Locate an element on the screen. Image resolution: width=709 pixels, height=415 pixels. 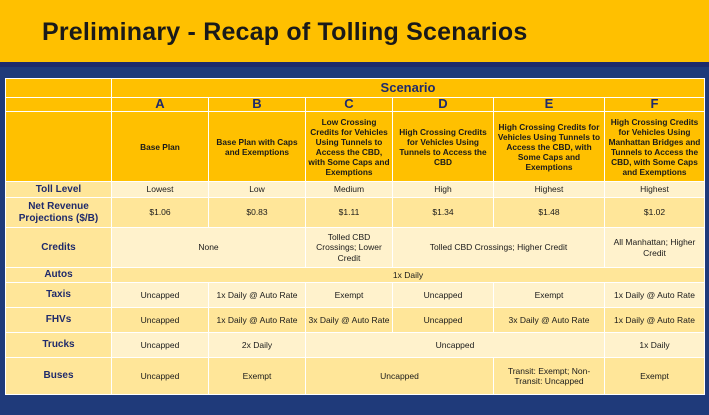
letter-row: A B C D E F is located at coordinates (355, 104).